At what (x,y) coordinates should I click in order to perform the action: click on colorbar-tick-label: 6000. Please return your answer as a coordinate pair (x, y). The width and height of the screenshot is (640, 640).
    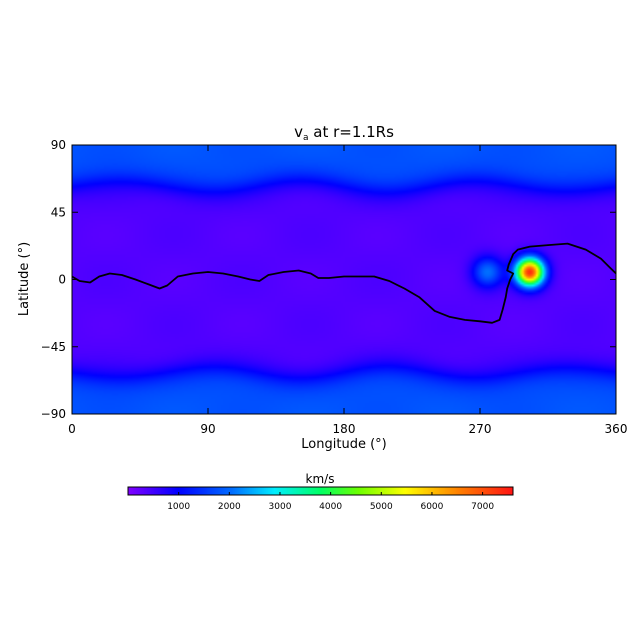
    Looking at the image, I should click on (431, 507).